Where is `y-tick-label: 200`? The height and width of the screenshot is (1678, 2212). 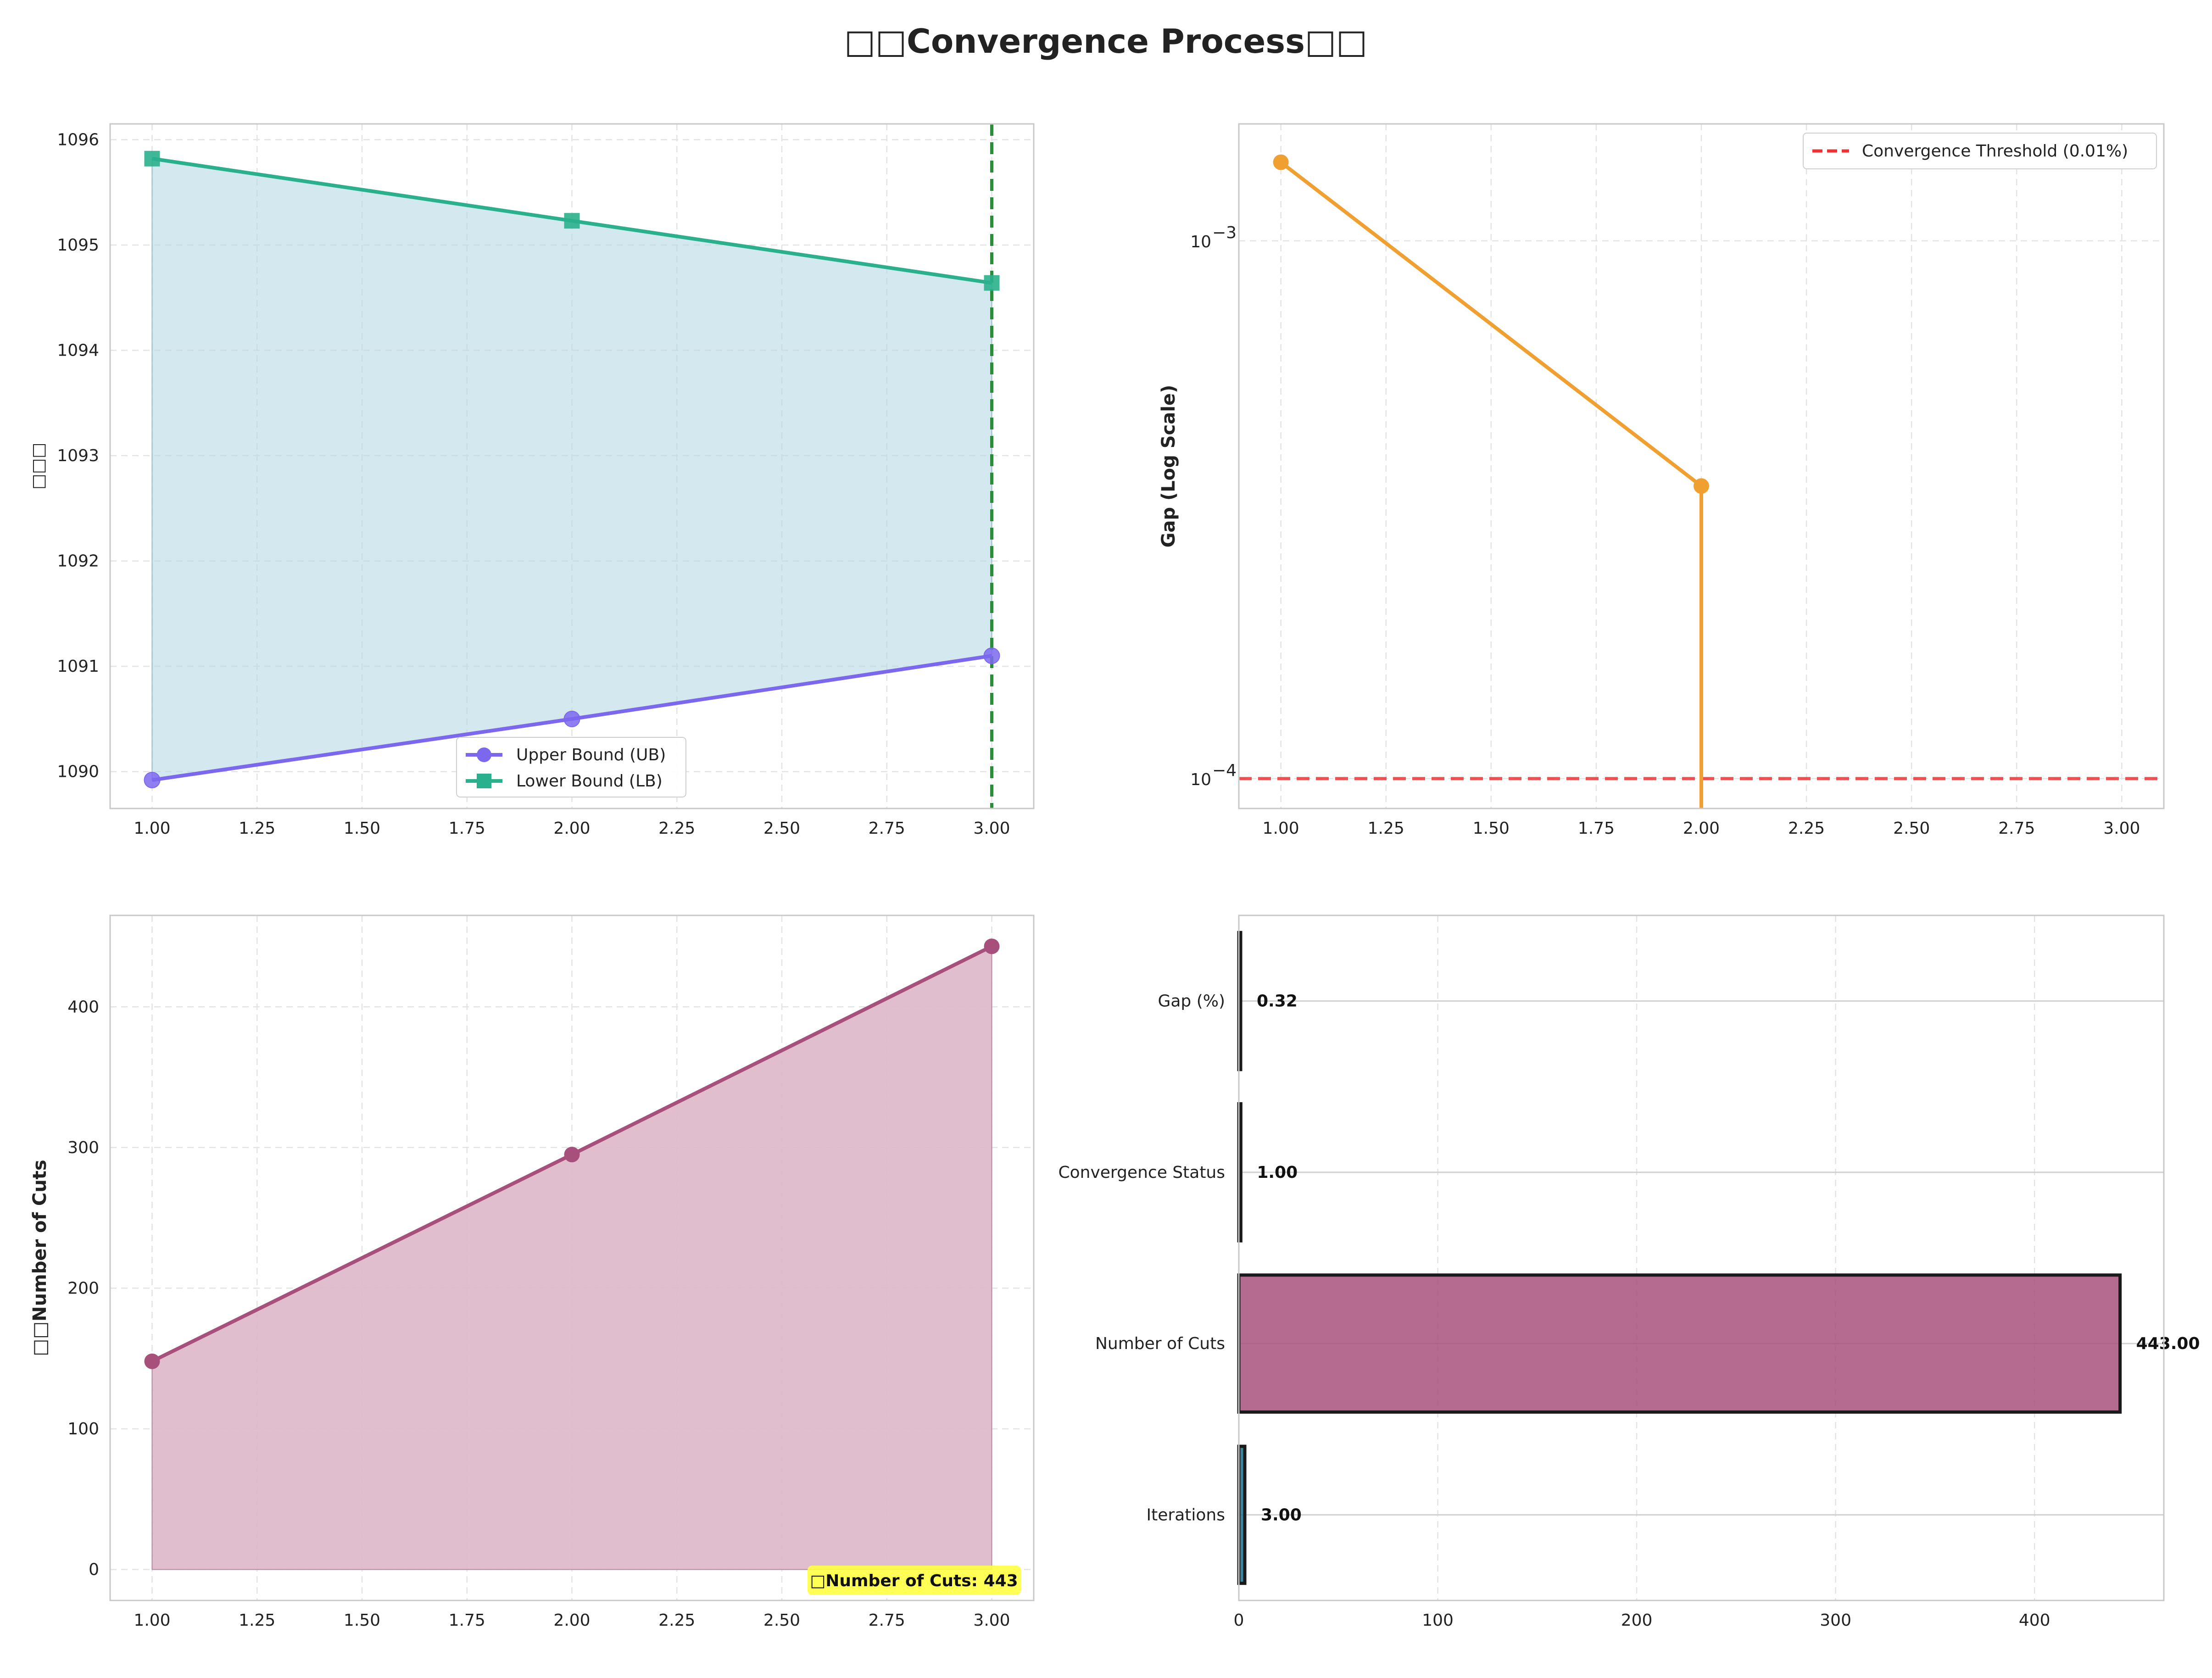 y-tick-label: 200 is located at coordinates (83, 1288).